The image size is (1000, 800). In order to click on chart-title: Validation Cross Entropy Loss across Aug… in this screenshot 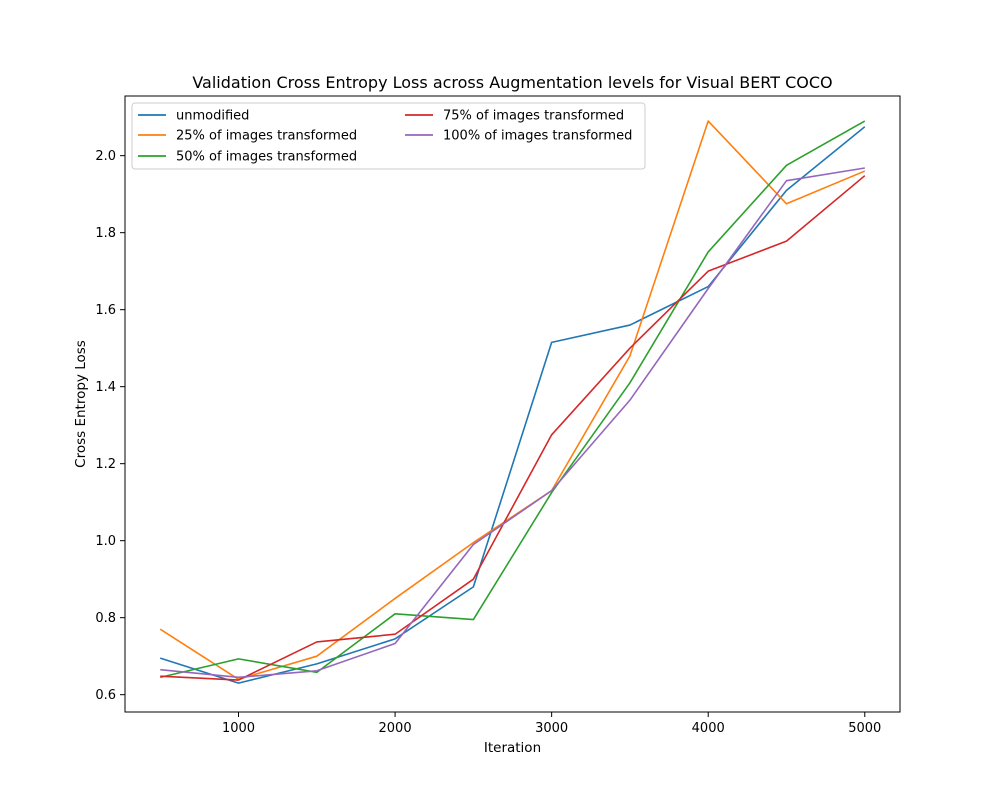, I will do `click(512, 82)`.